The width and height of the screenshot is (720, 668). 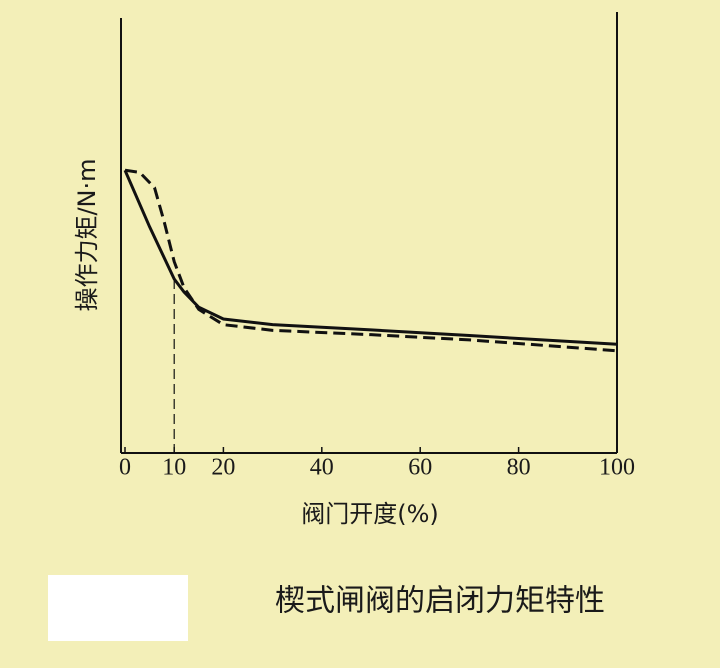 What do you see at coordinates (174, 468) in the screenshot?
I see `x-tick-label: 10` at bounding box center [174, 468].